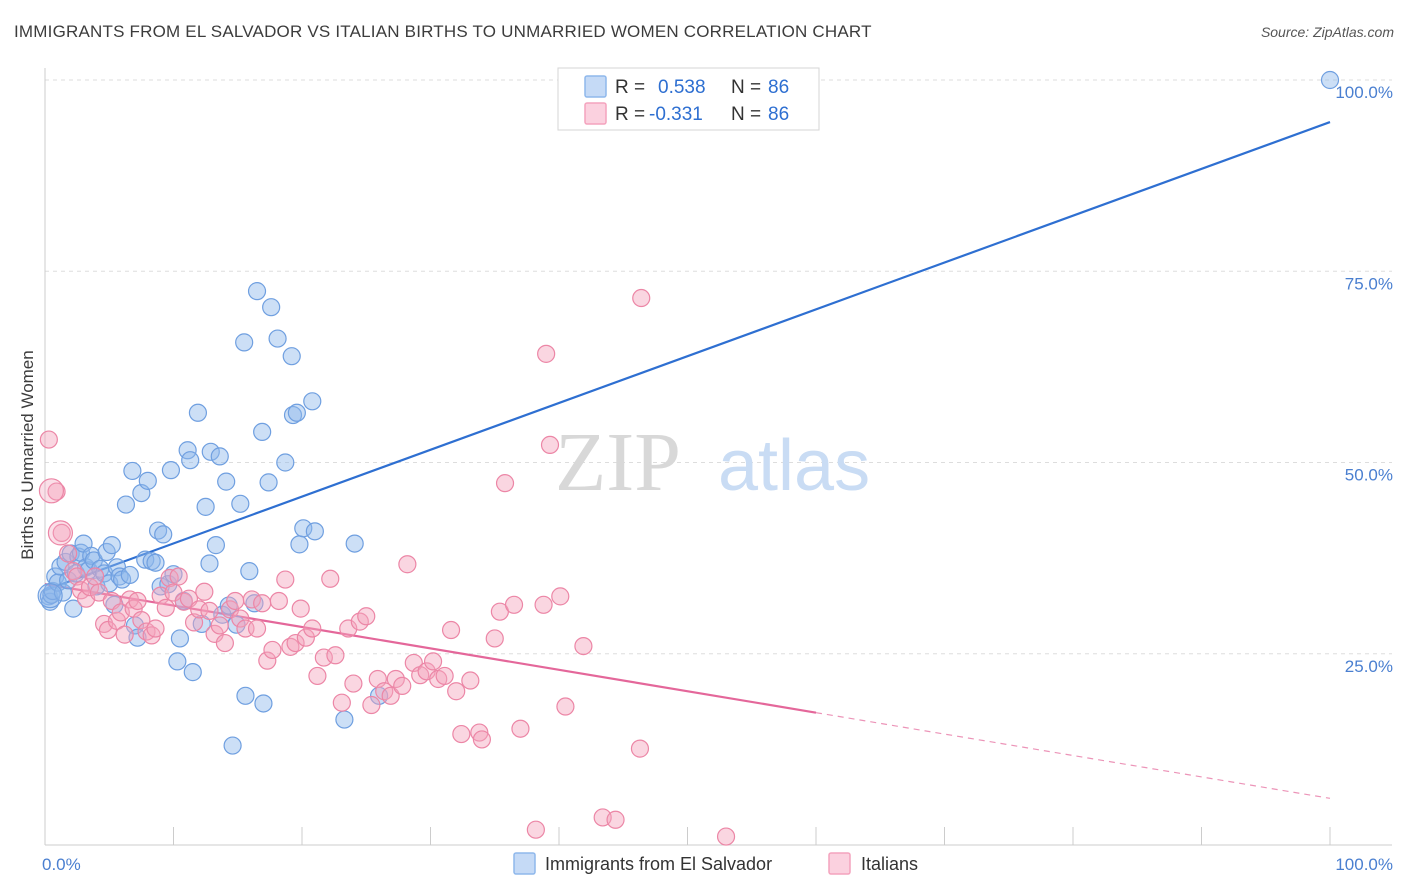 This screenshot has width=1406, height=892. What do you see at coordinates (794, 466) in the screenshot?
I see `watermark-atlas: atlas` at bounding box center [794, 466].